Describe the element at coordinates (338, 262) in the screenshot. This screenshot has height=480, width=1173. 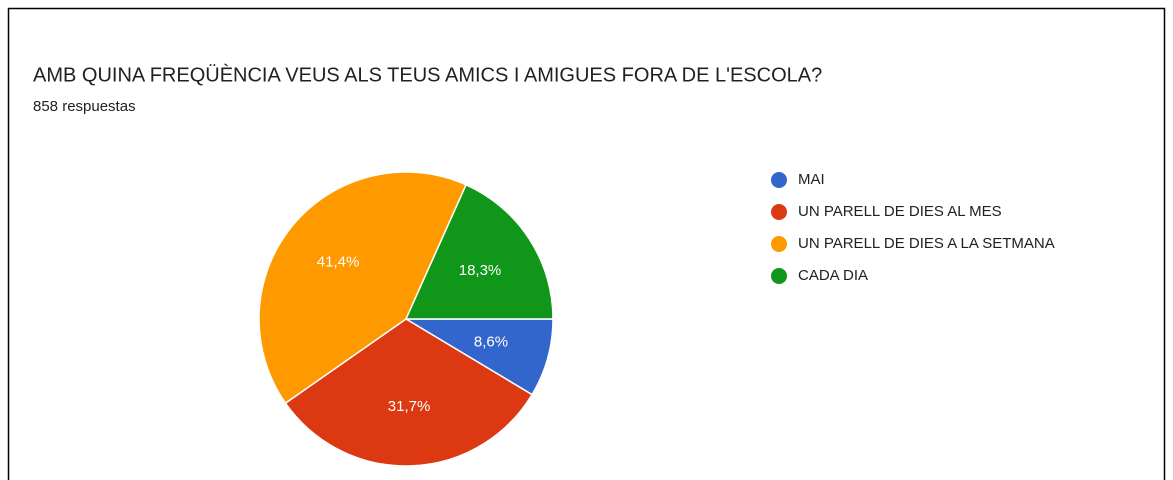
I see `slice-label: 41,4%` at that location.